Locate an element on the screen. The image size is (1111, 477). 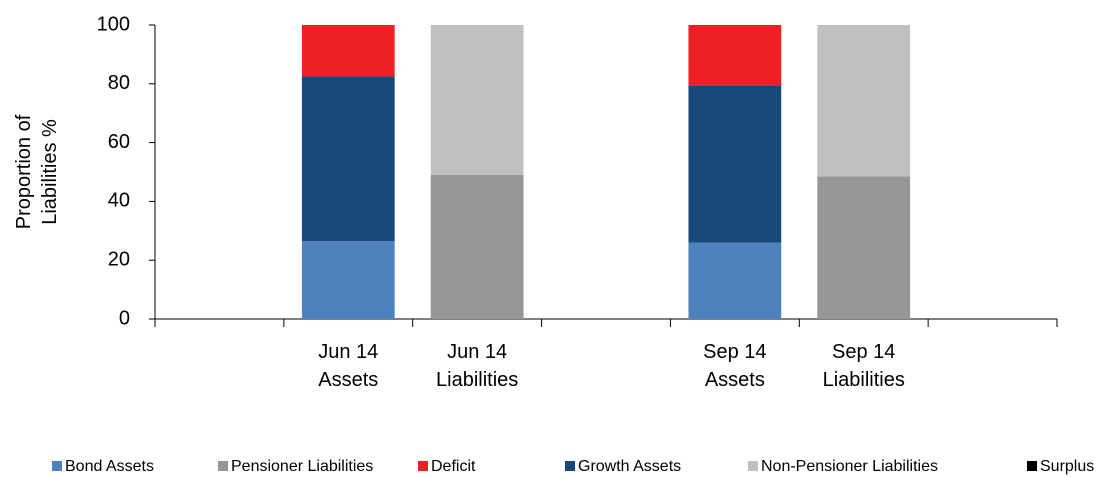
y-tick-label: 60 is located at coordinates (119, 142).